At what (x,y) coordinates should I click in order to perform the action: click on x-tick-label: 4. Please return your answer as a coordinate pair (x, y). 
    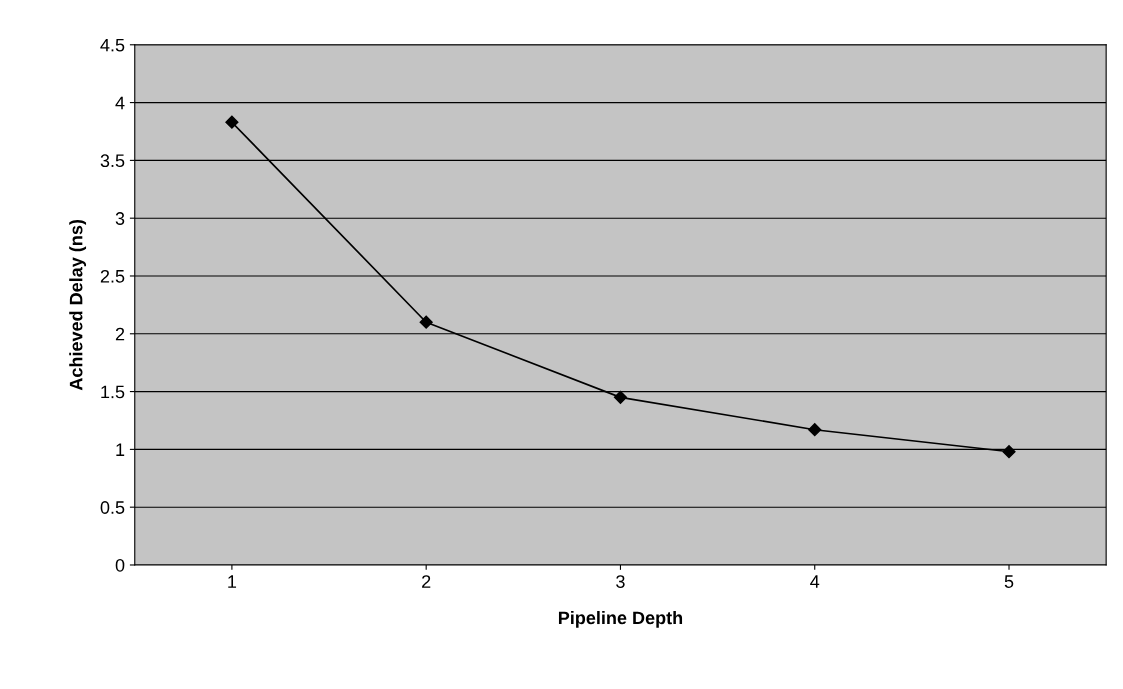
    Looking at the image, I should click on (815, 581).